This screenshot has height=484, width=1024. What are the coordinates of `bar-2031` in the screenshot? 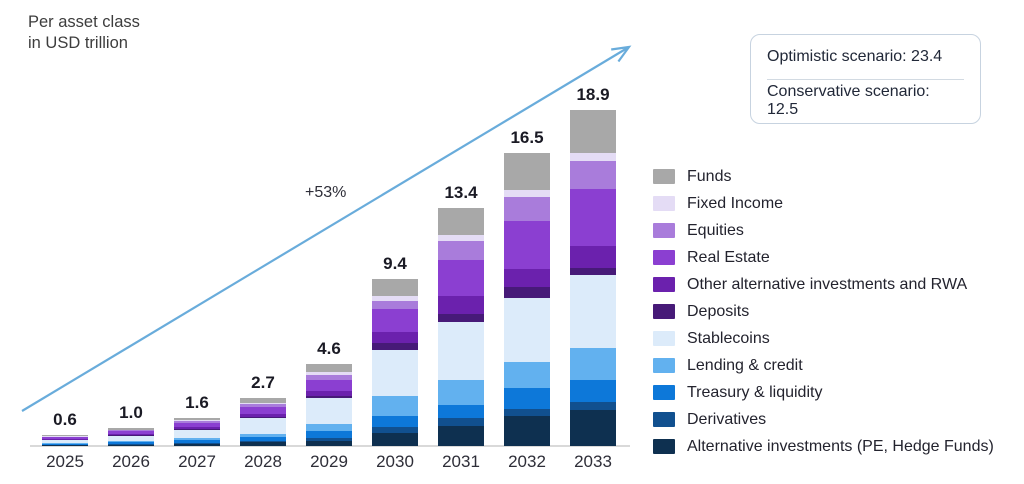 It's located at (461, 326).